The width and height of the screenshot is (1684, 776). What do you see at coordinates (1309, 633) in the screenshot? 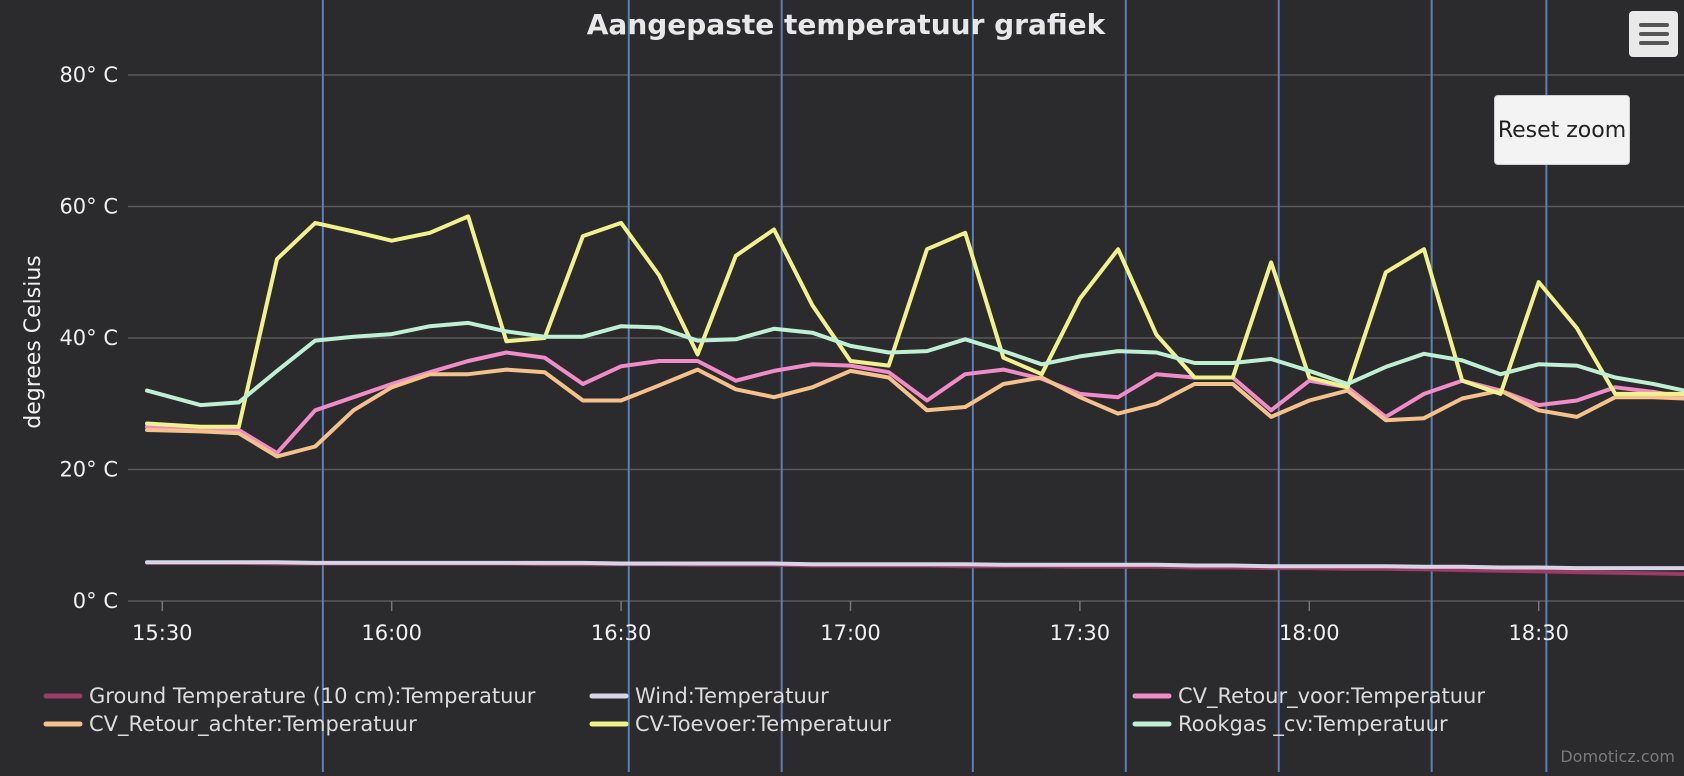
I see `x-tick-label: 18:00` at bounding box center [1309, 633].